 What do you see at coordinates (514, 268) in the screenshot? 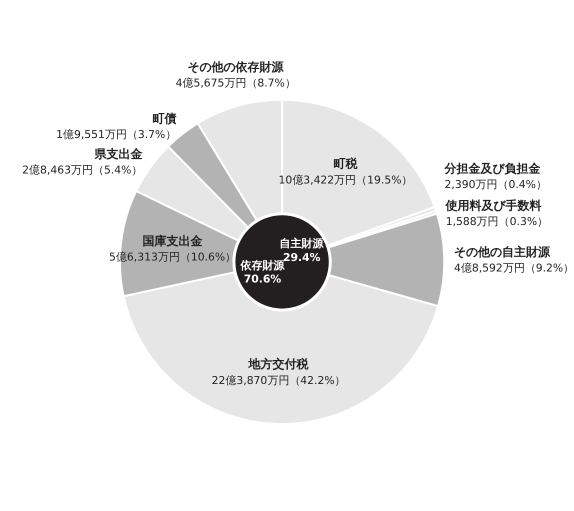
I see `data-label: 4億8,592万円（9.2%）` at bounding box center [514, 268].